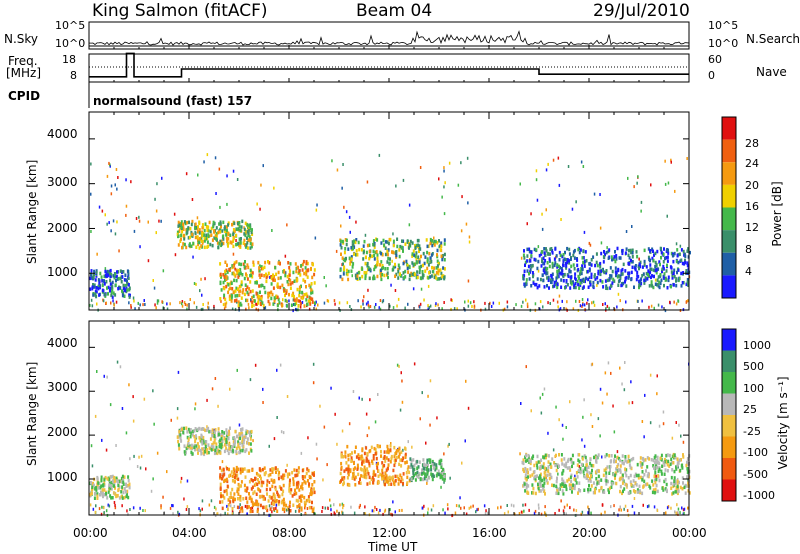  What do you see at coordinates (173, 101) in the screenshot?
I see `cpid-value: normalsound (fast) 157` at bounding box center [173, 101].